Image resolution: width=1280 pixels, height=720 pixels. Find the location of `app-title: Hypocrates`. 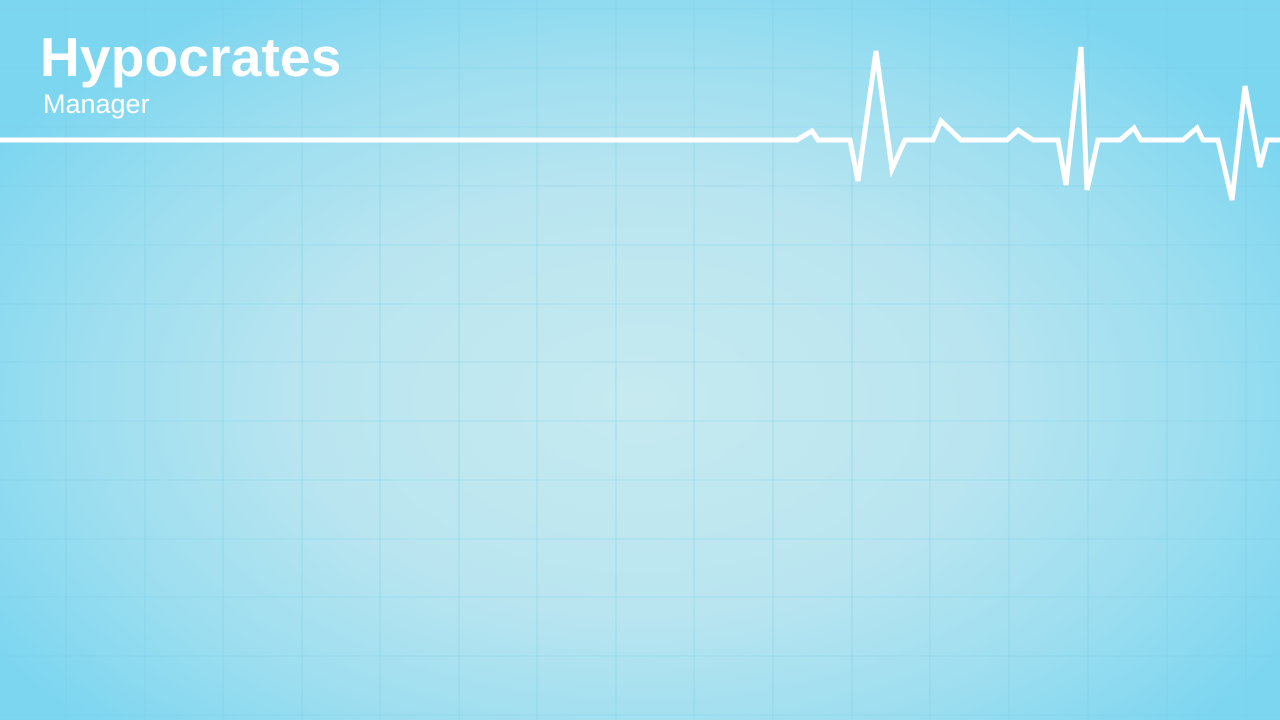

app-title: Hypocrates is located at coordinates (191, 57).